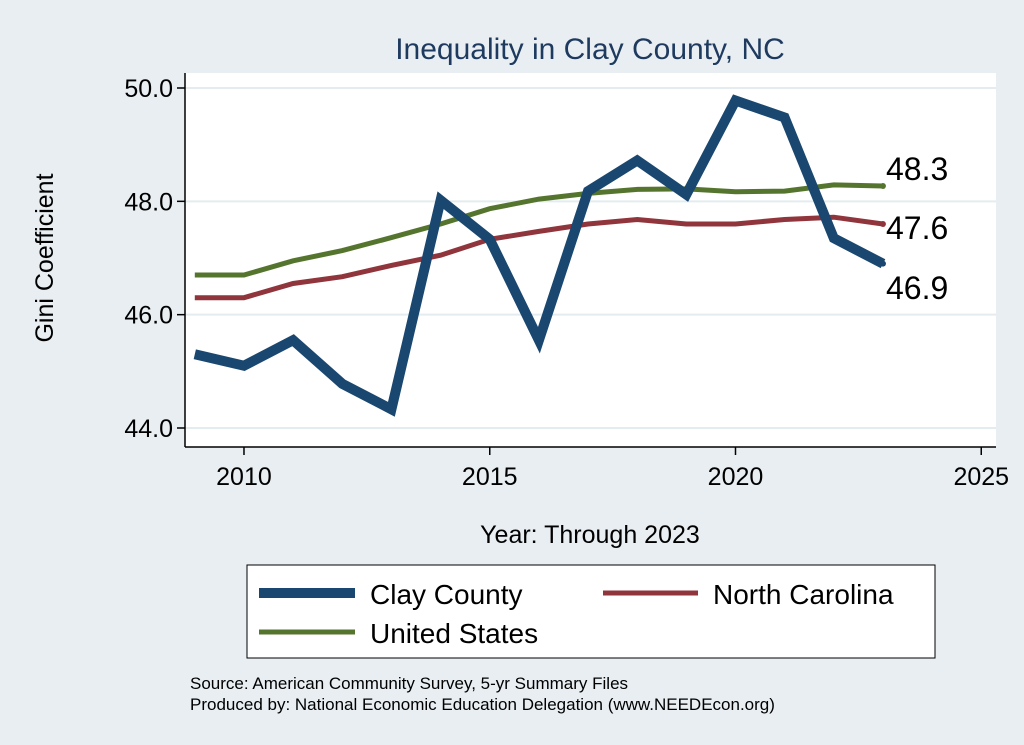  Describe the element at coordinates (590, 49) in the screenshot. I see `chart-title: Inequality in Clay County, NC` at that location.